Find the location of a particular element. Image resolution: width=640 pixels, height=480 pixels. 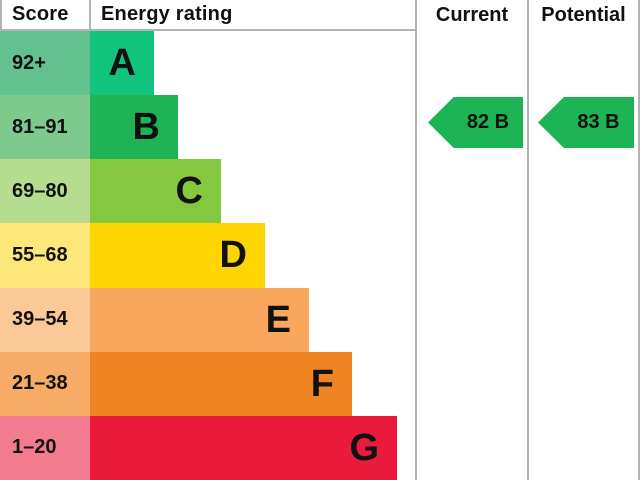

band-row-f: 21–38 F is located at coordinates (207, 383).